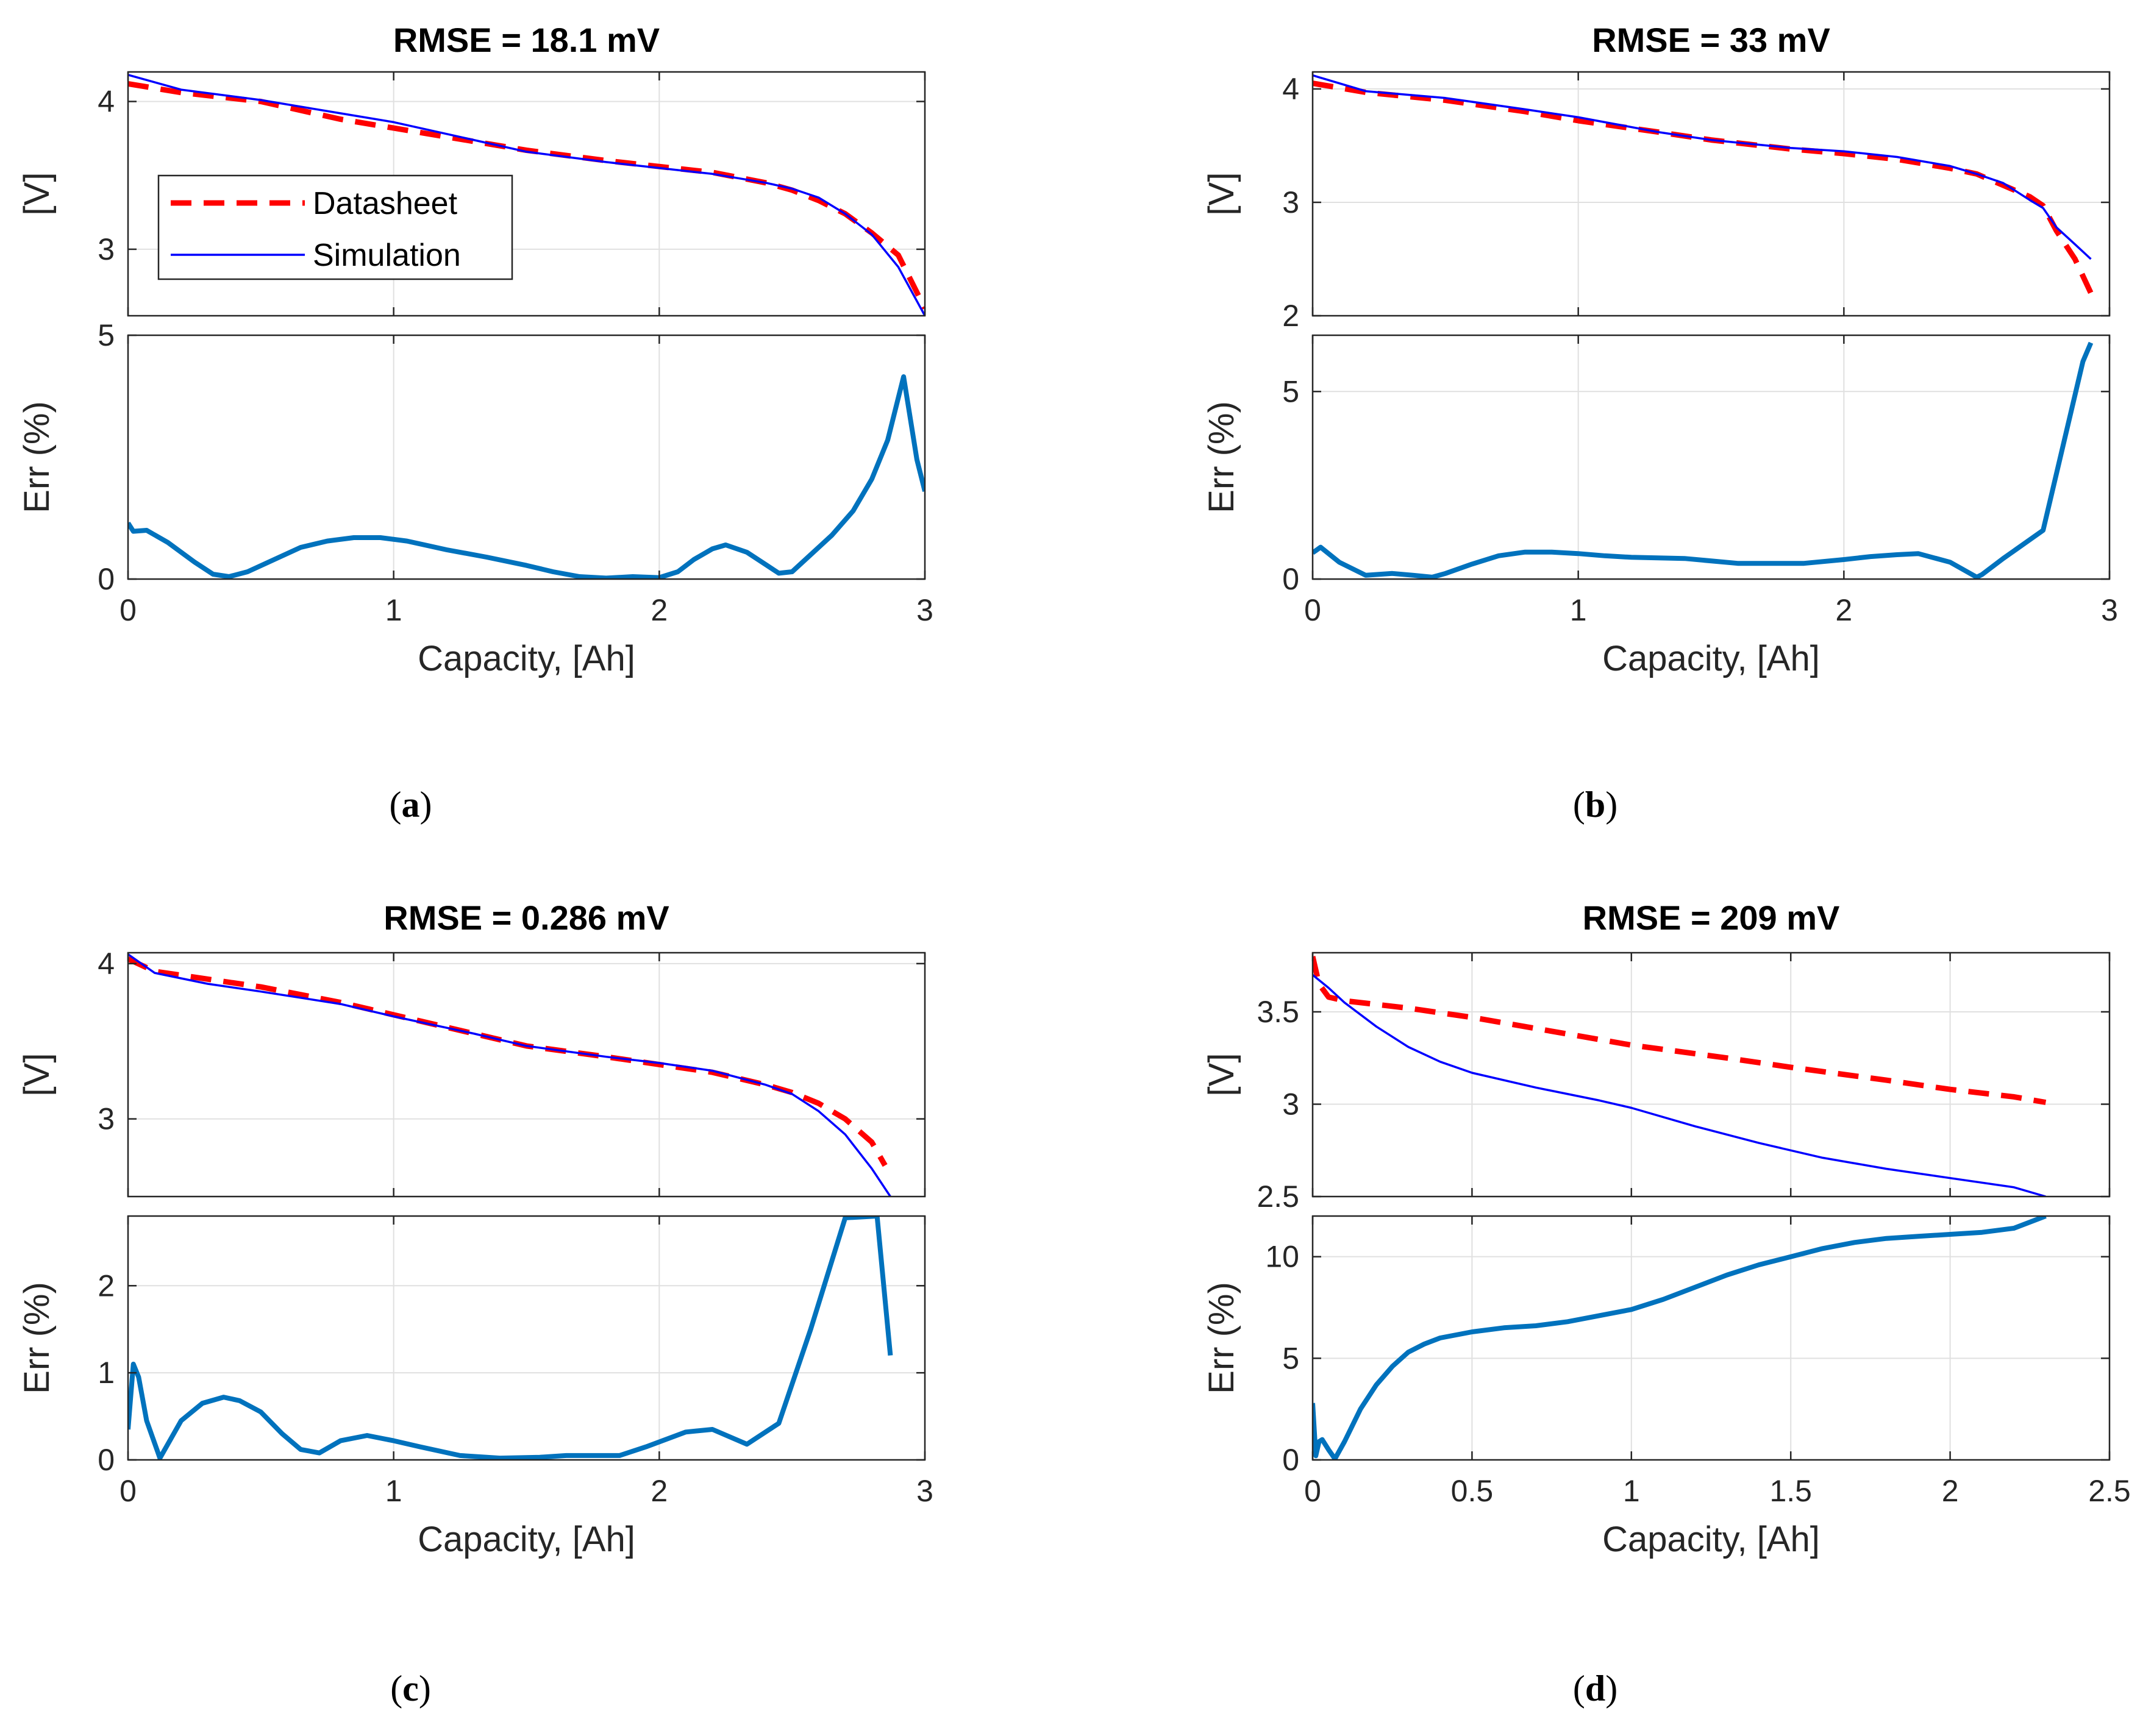 This screenshot has height=1736, width=2154. I want to click on legend-simulation-label: Simulation, so click(387, 255).